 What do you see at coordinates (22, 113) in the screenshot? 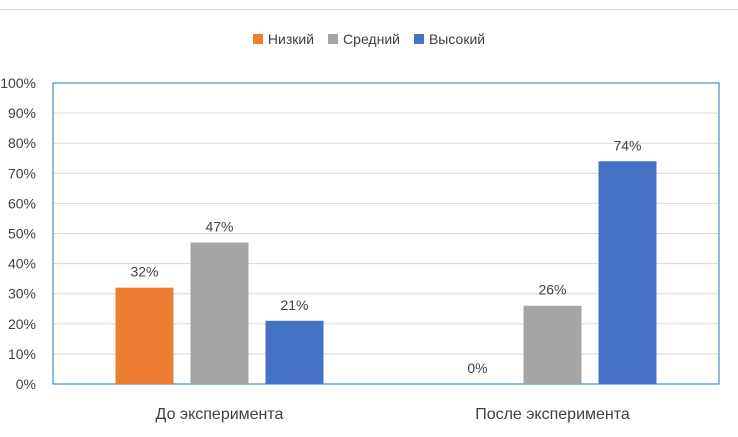
I see `y-tick-label: 90%` at bounding box center [22, 113].